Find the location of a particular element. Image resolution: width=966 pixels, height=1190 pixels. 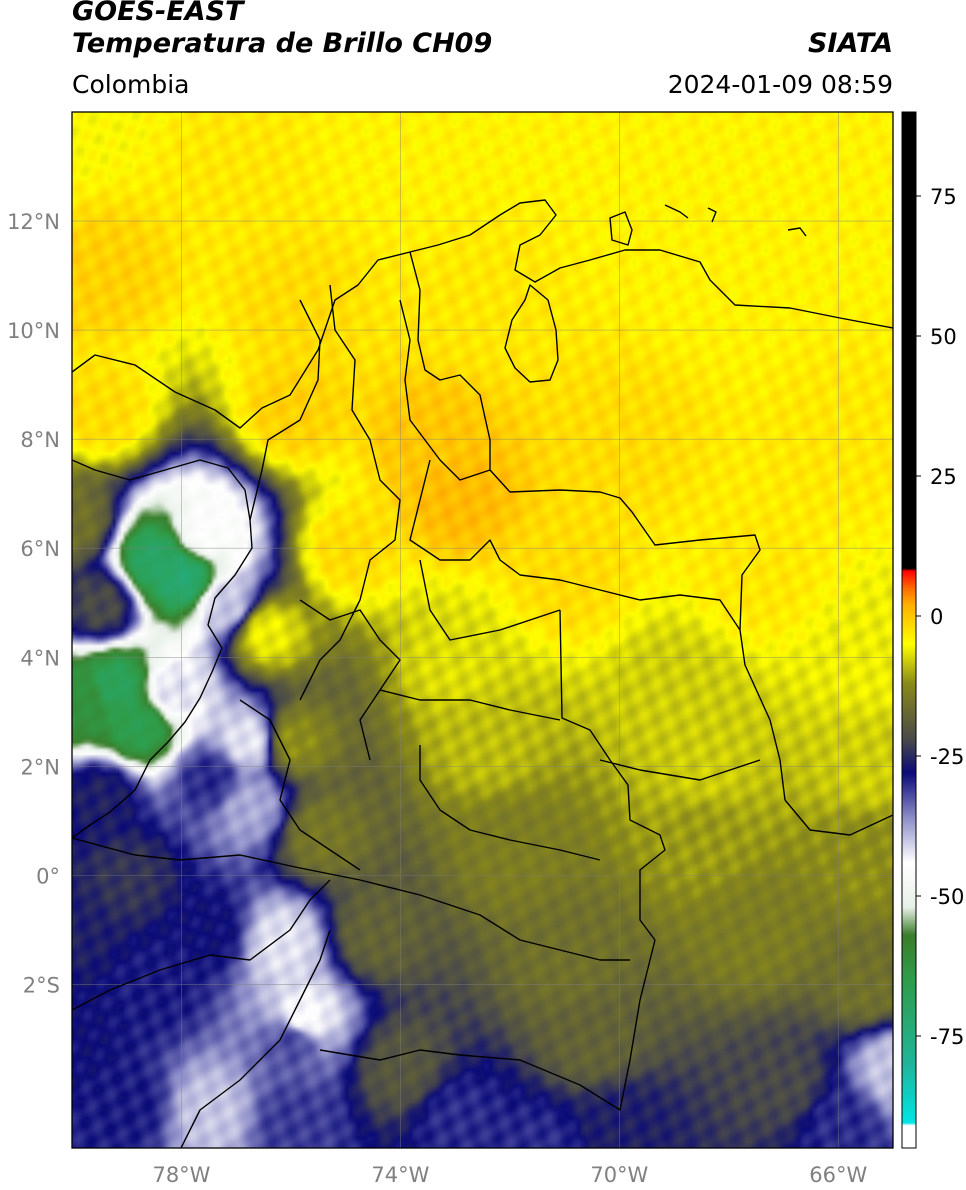

colorbar-tick-labels: 75 50 25 0 -25 -50 -75 is located at coordinates (940, 617).